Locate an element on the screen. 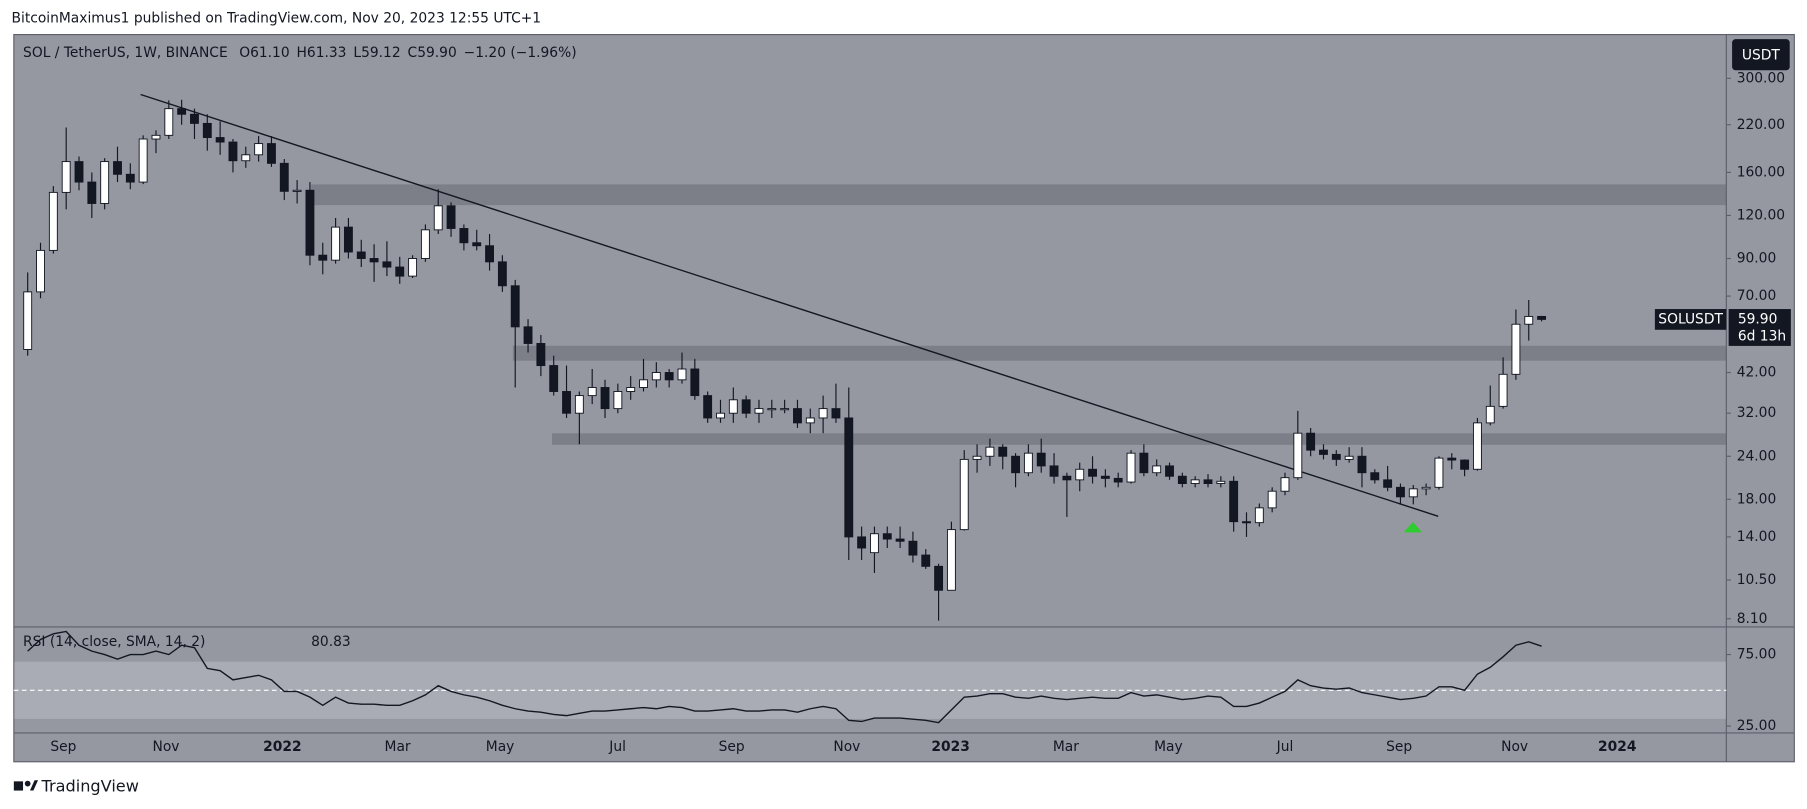 This screenshot has width=1807, height=809. y-tick-label: 120.00 is located at coordinates (1761, 215).